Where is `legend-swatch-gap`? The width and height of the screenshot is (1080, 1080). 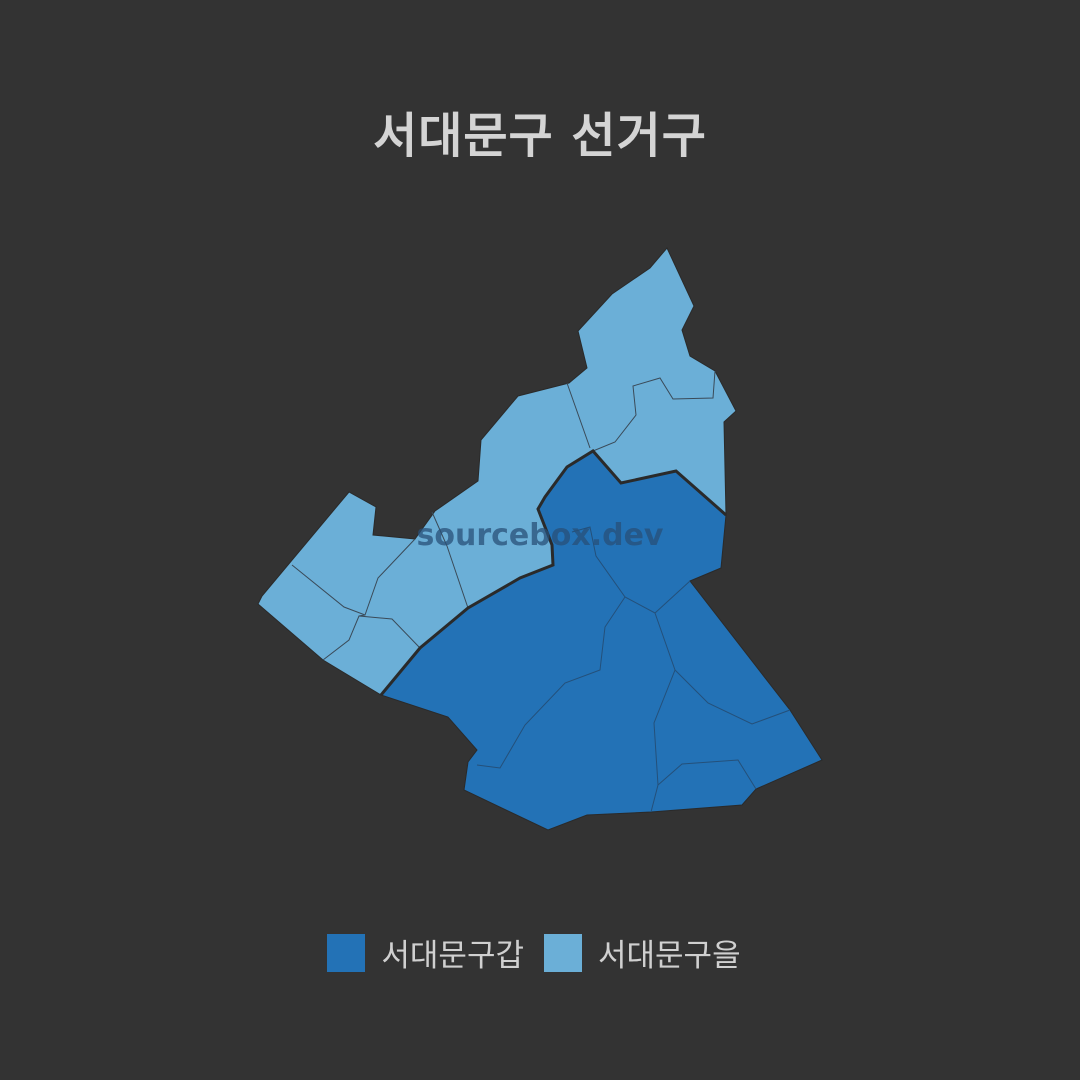
legend-swatch-gap is located at coordinates (346, 952).